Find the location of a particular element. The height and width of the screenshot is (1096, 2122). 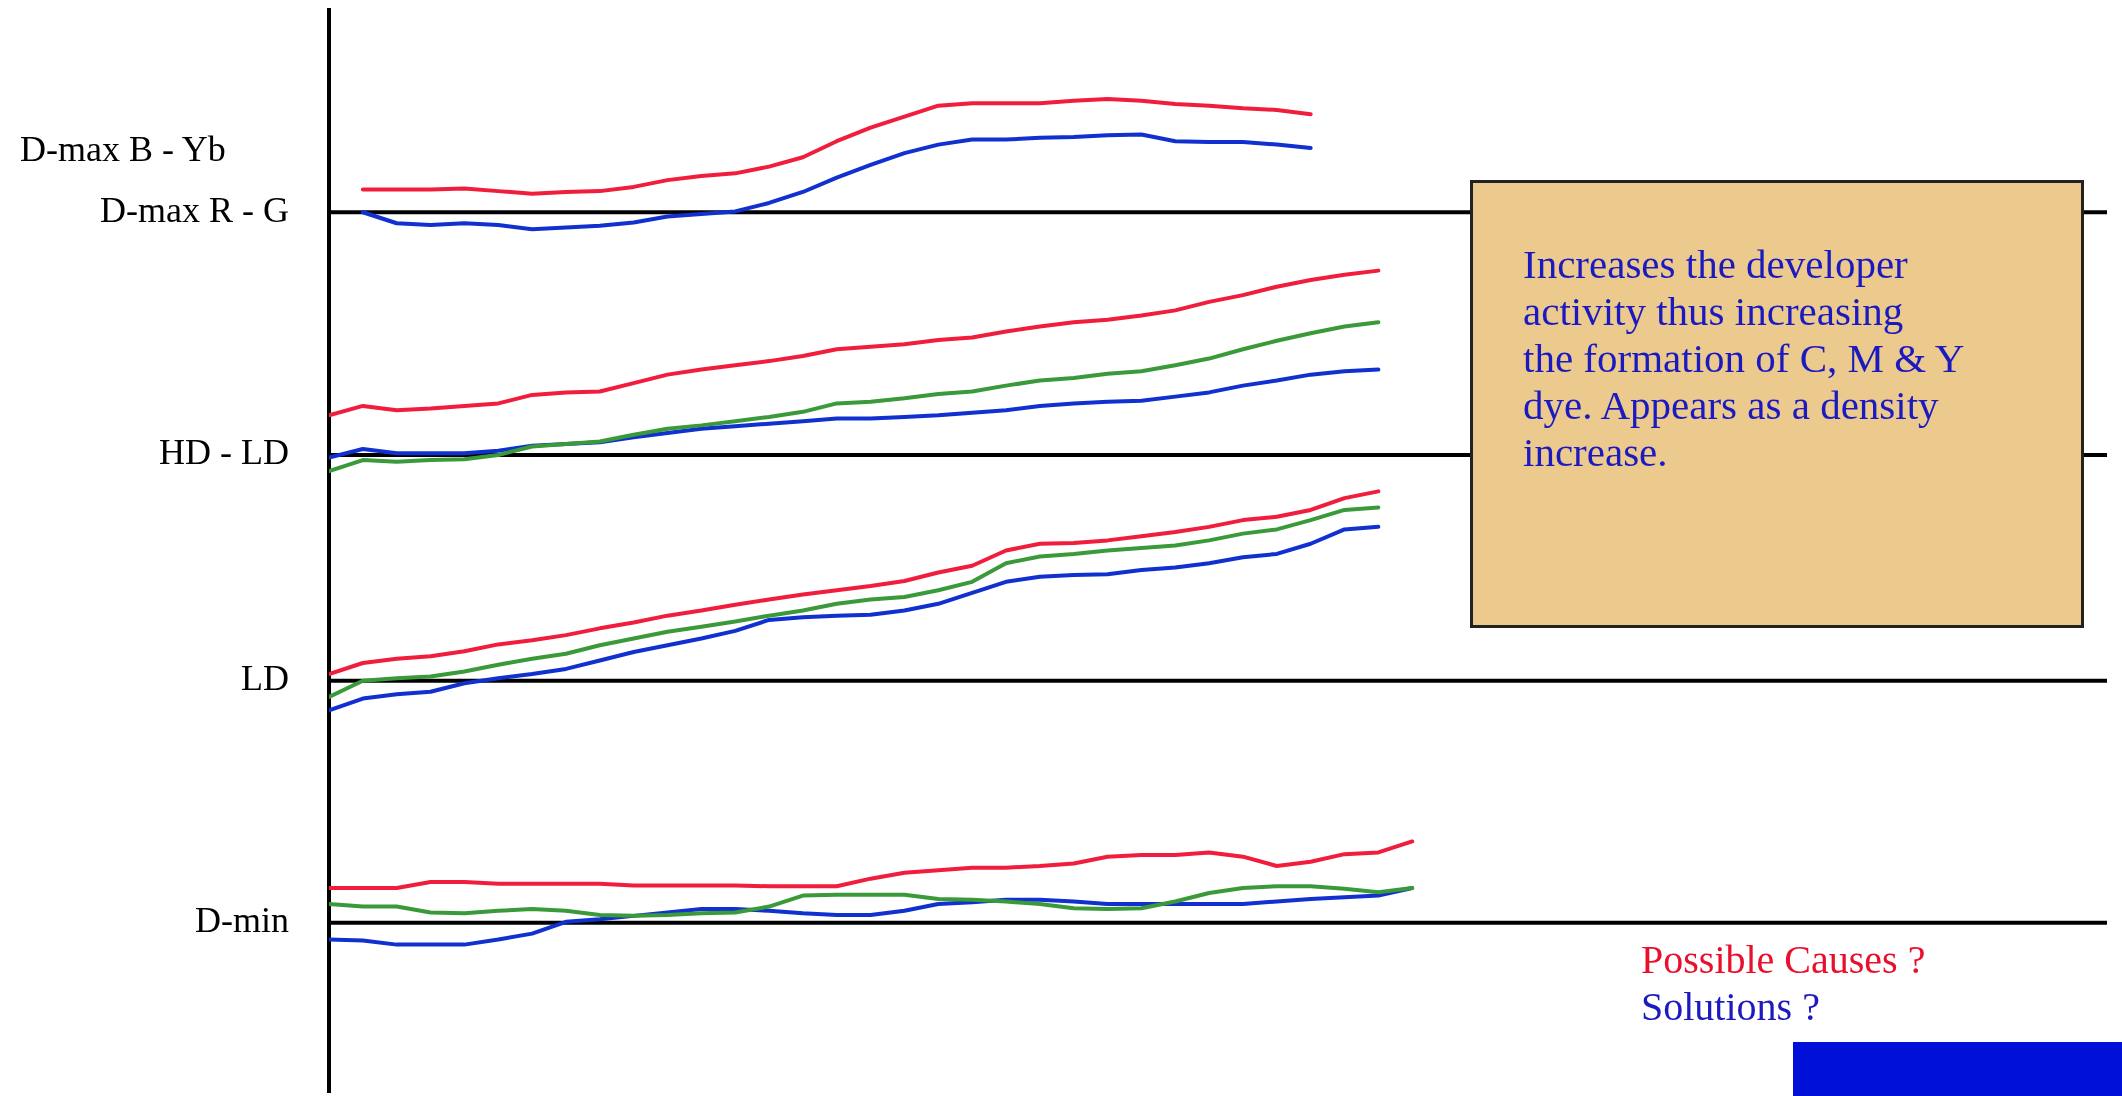

ref-line-label: HD - LD is located at coordinates (224, 452).